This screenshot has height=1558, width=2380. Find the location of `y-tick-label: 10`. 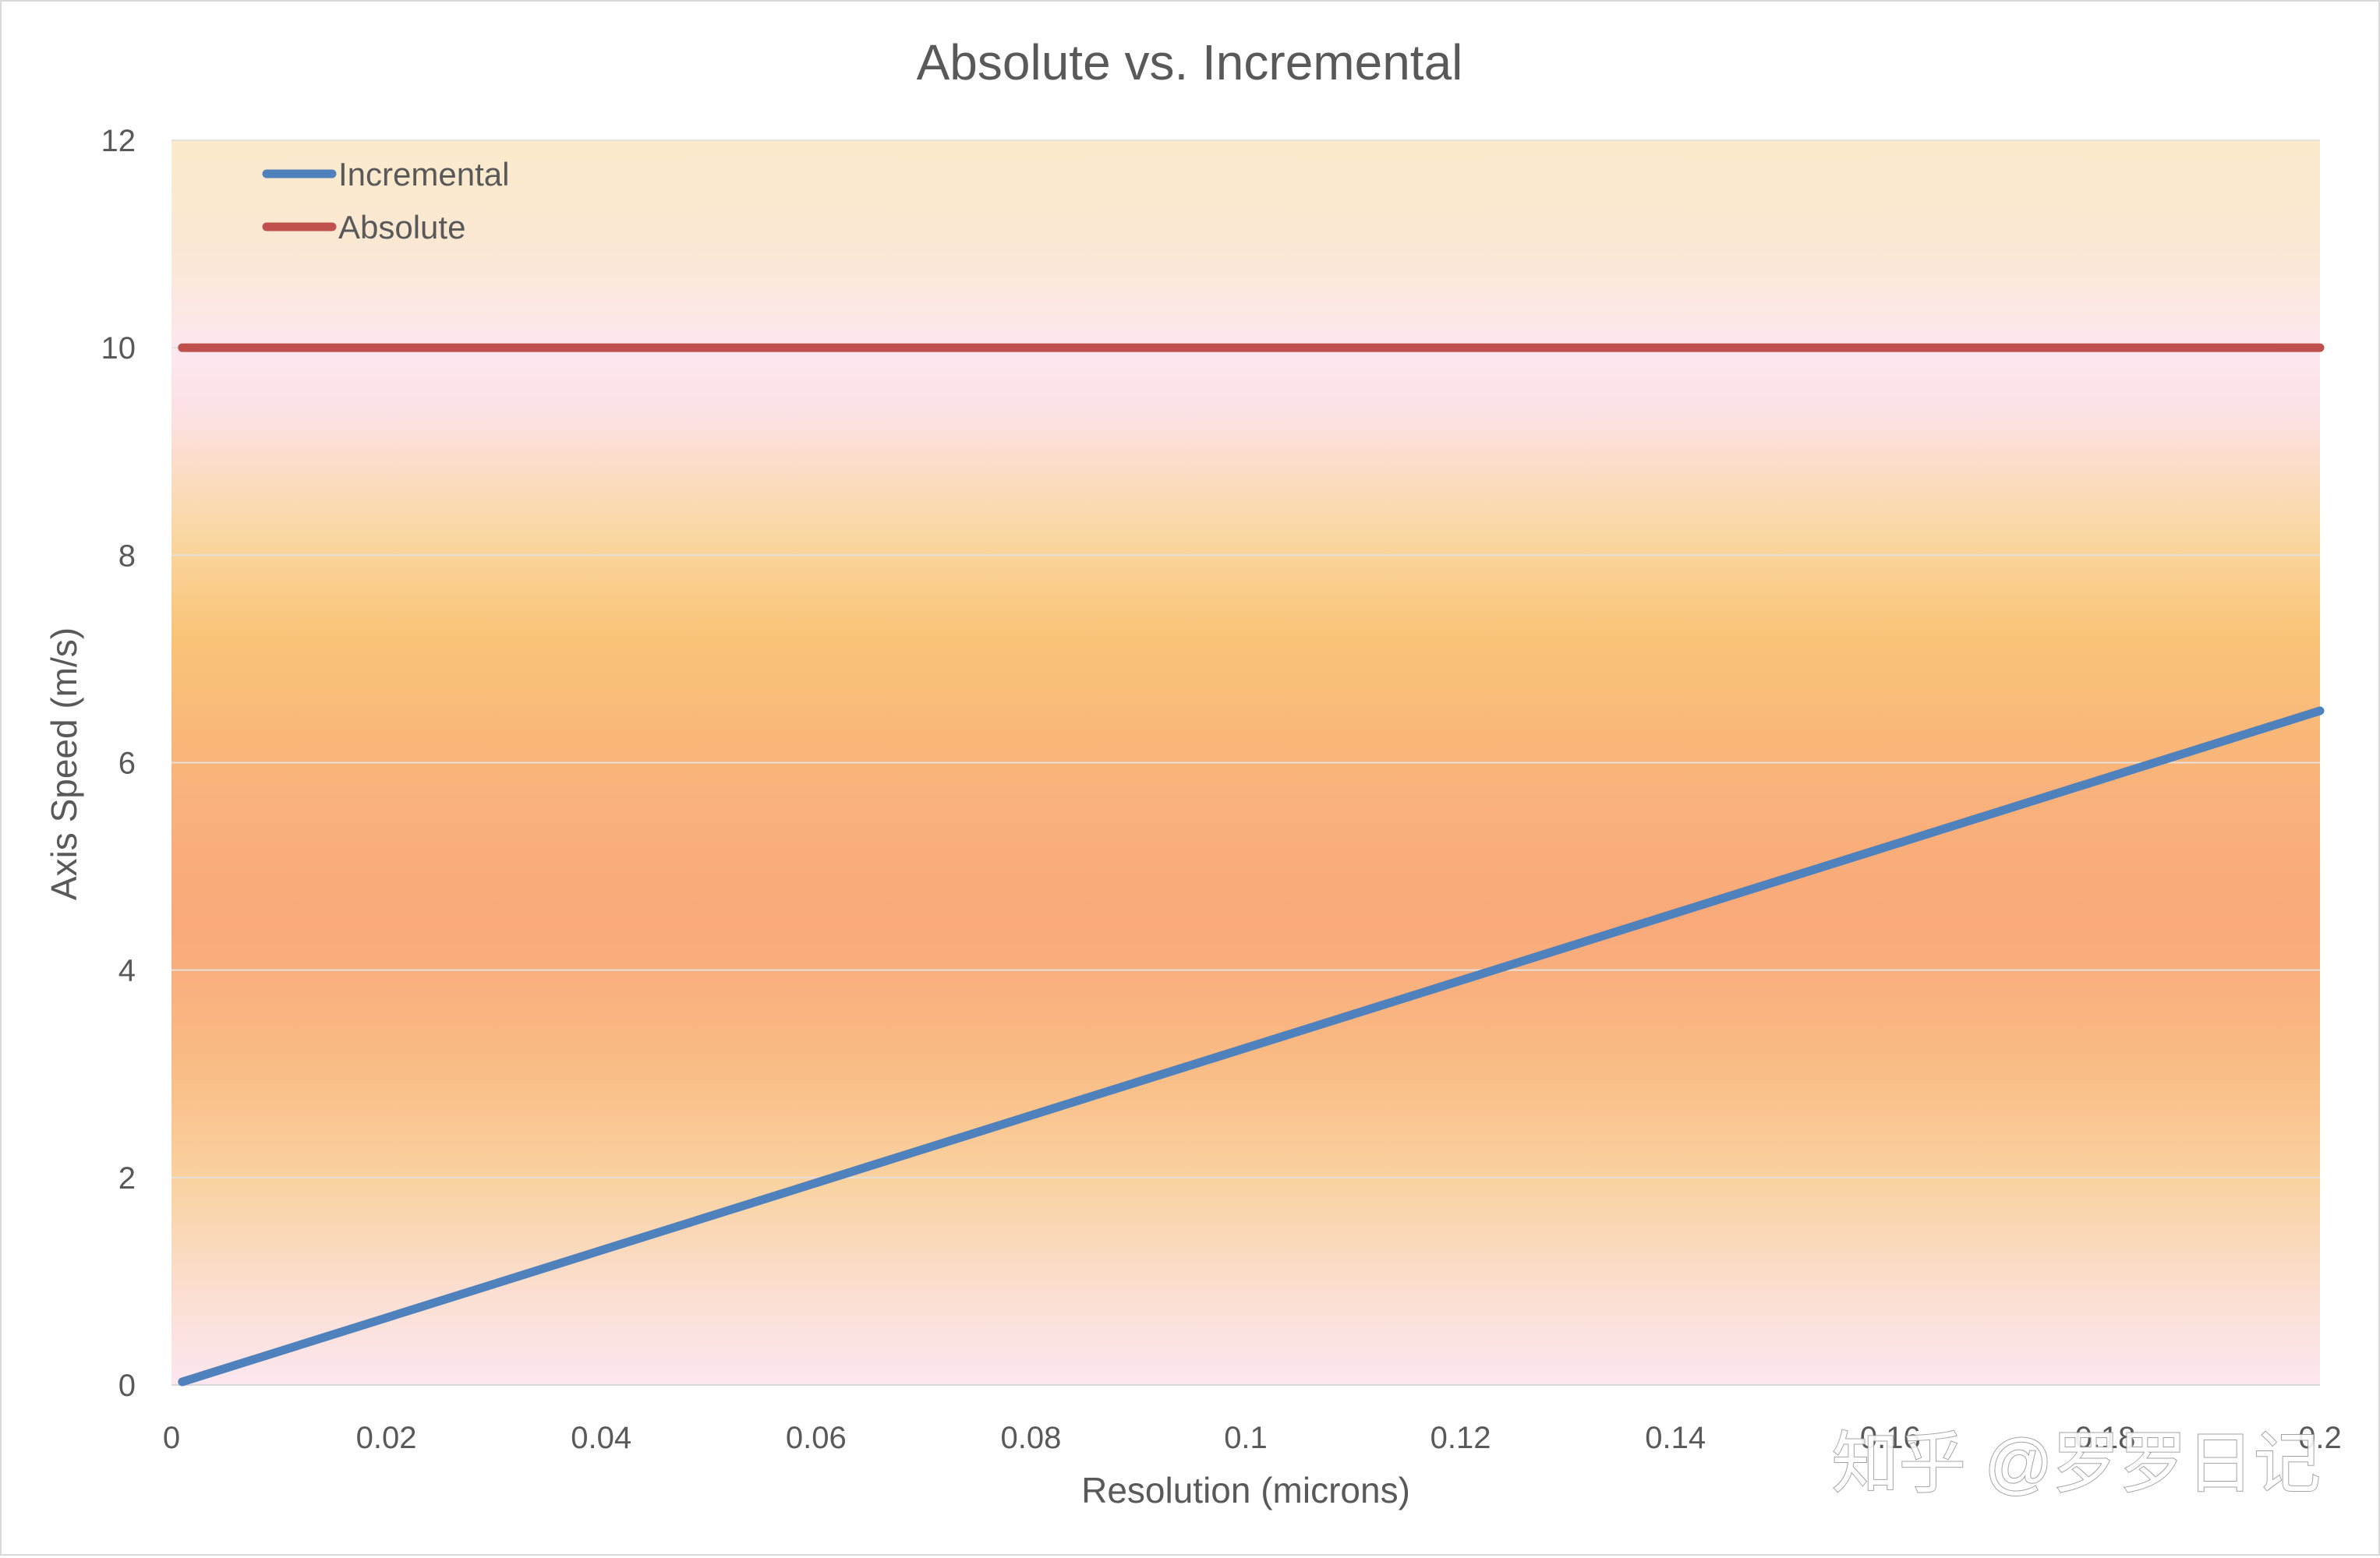

y-tick-label: 10 is located at coordinates (118, 348).